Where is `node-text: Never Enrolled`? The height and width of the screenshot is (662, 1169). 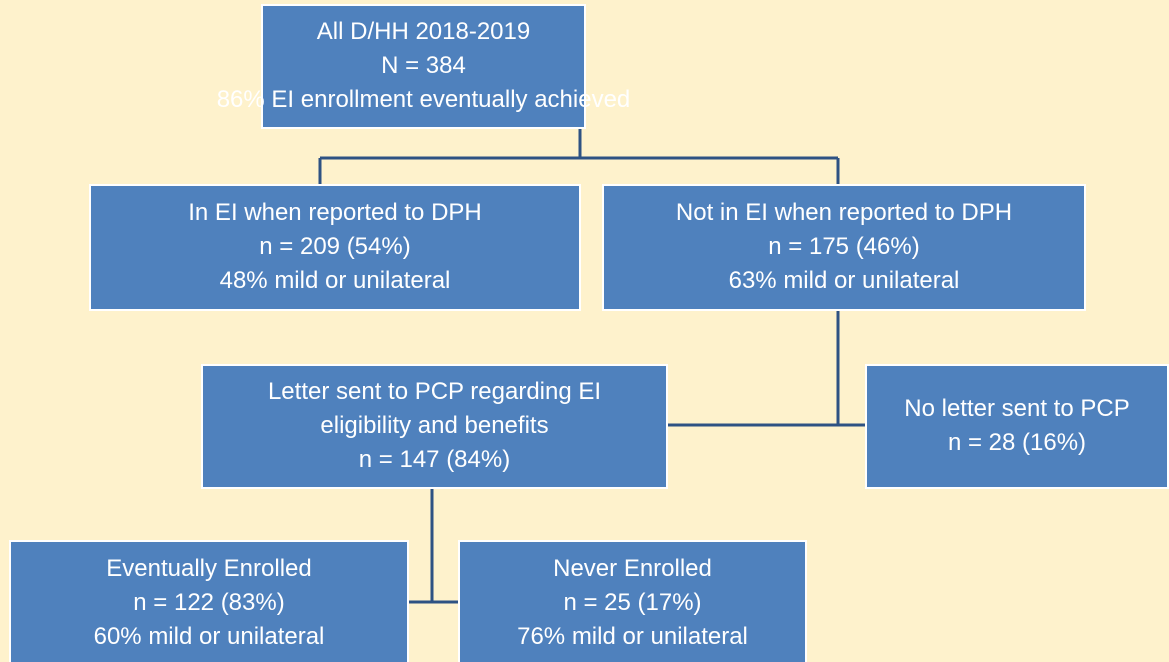
node-text: Never Enrolled is located at coordinates (632, 568).